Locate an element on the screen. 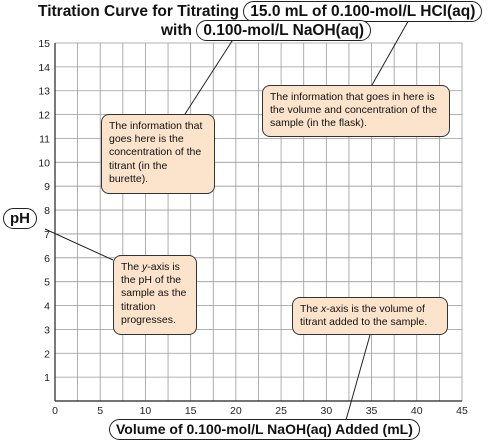 This screenshot has height=440, width=491. x-tick-label: 0 is located at coordinates (55, 411).